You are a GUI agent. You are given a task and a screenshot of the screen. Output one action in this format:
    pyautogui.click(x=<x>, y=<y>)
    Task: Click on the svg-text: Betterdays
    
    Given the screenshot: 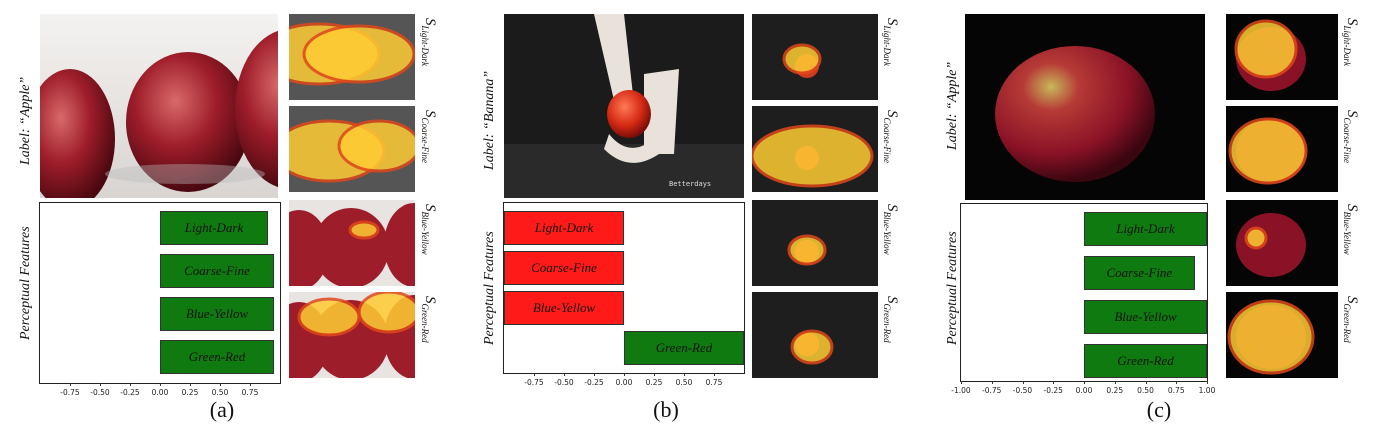 What is the action you would take?
    pyautogui.click(x=690, y=184)
    